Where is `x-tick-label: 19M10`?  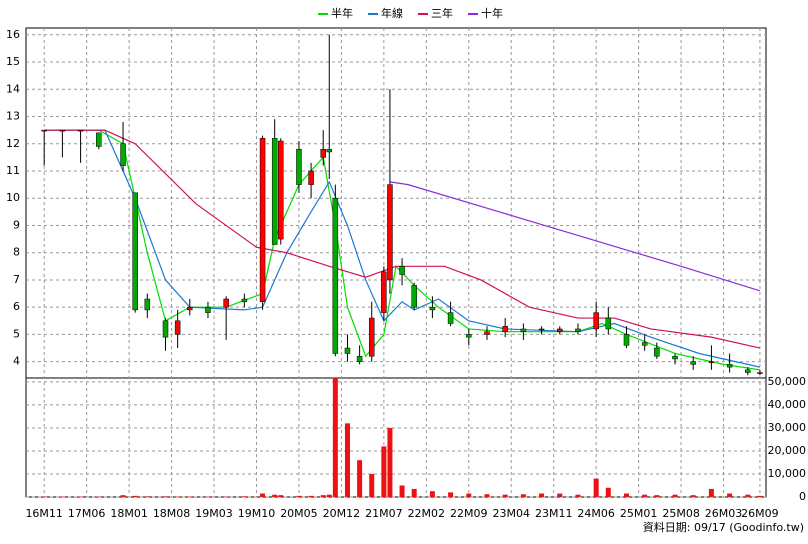
x-tick-label: 19M10 is located at coordinates (257, 513).